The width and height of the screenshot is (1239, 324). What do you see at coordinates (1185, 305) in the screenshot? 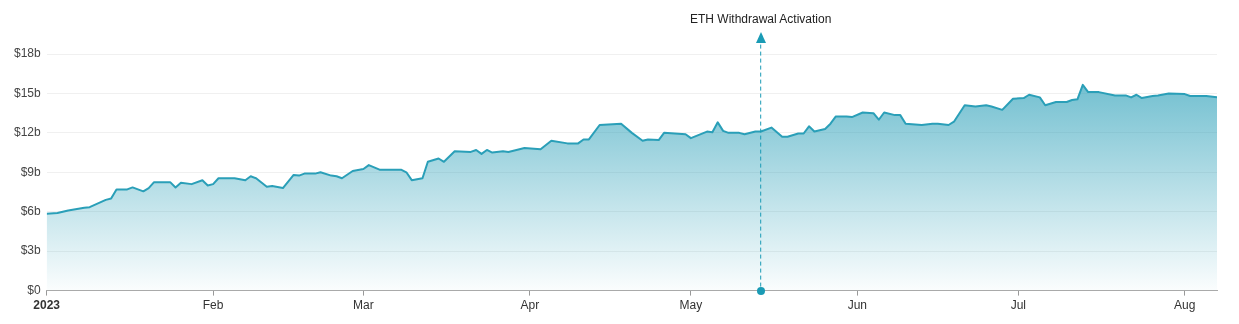
I see `x-tick-label: Aug` at bounding box center [1185, 305].